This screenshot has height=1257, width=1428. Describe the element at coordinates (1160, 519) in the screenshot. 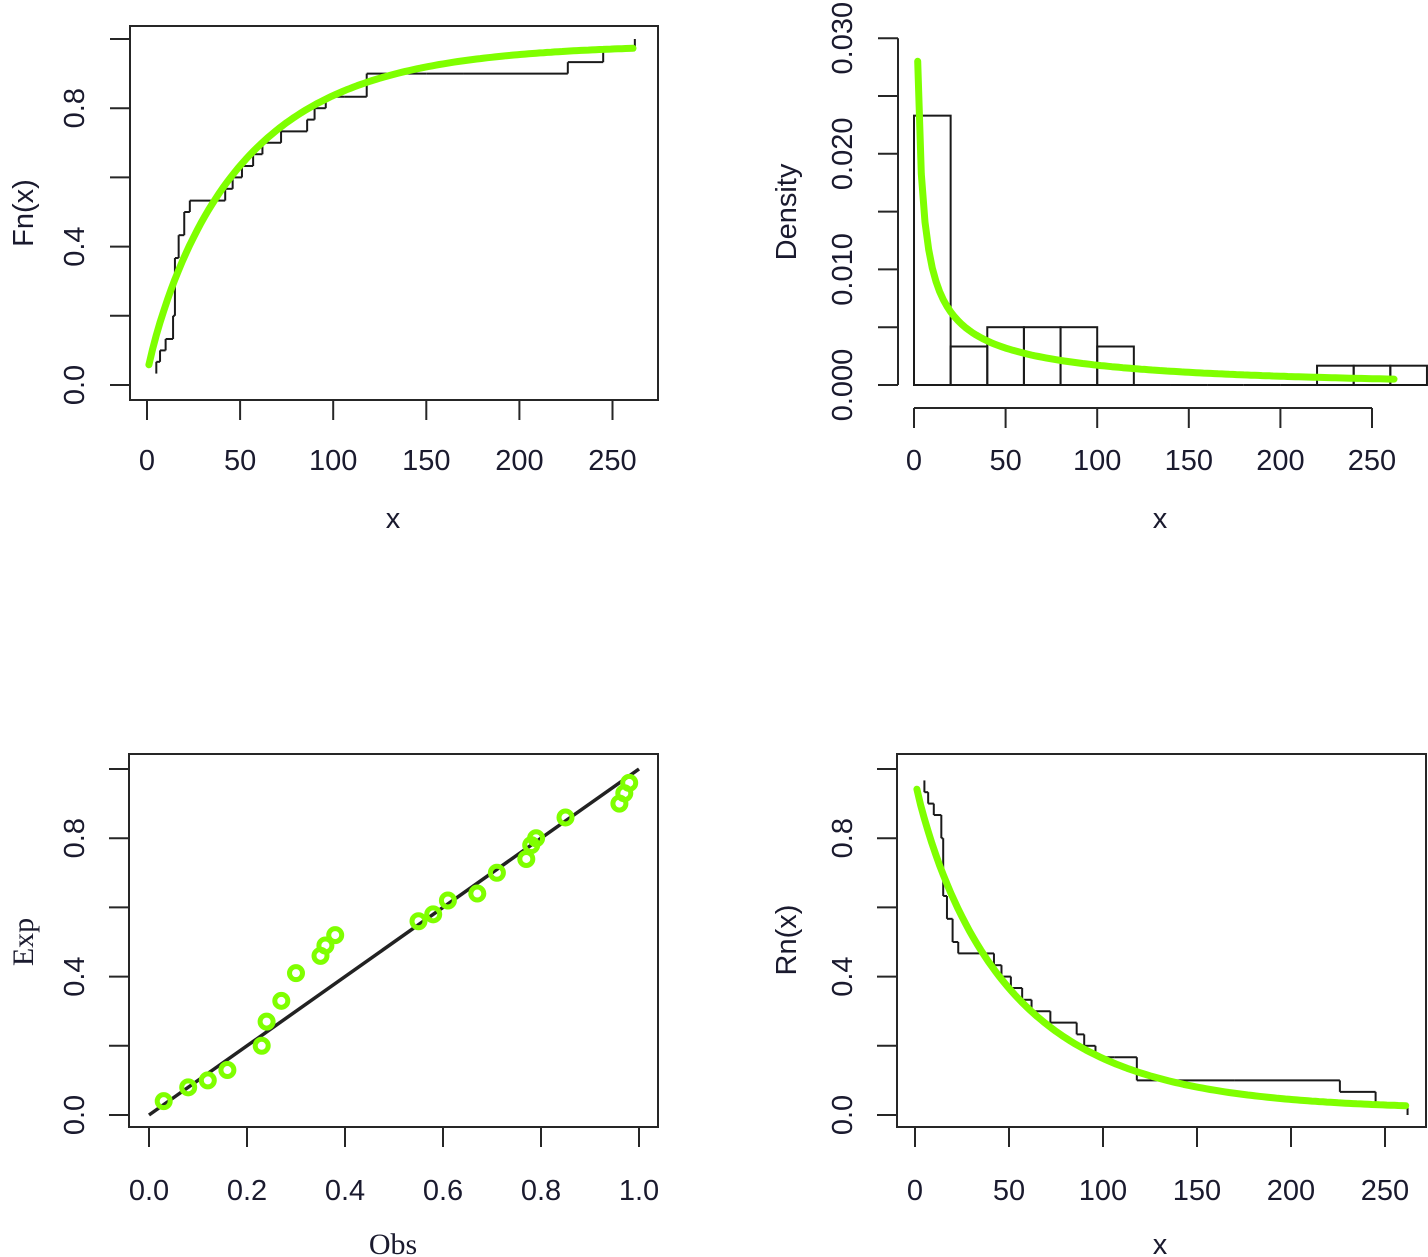

I see `histogram-x-axis-title: x` at that location.